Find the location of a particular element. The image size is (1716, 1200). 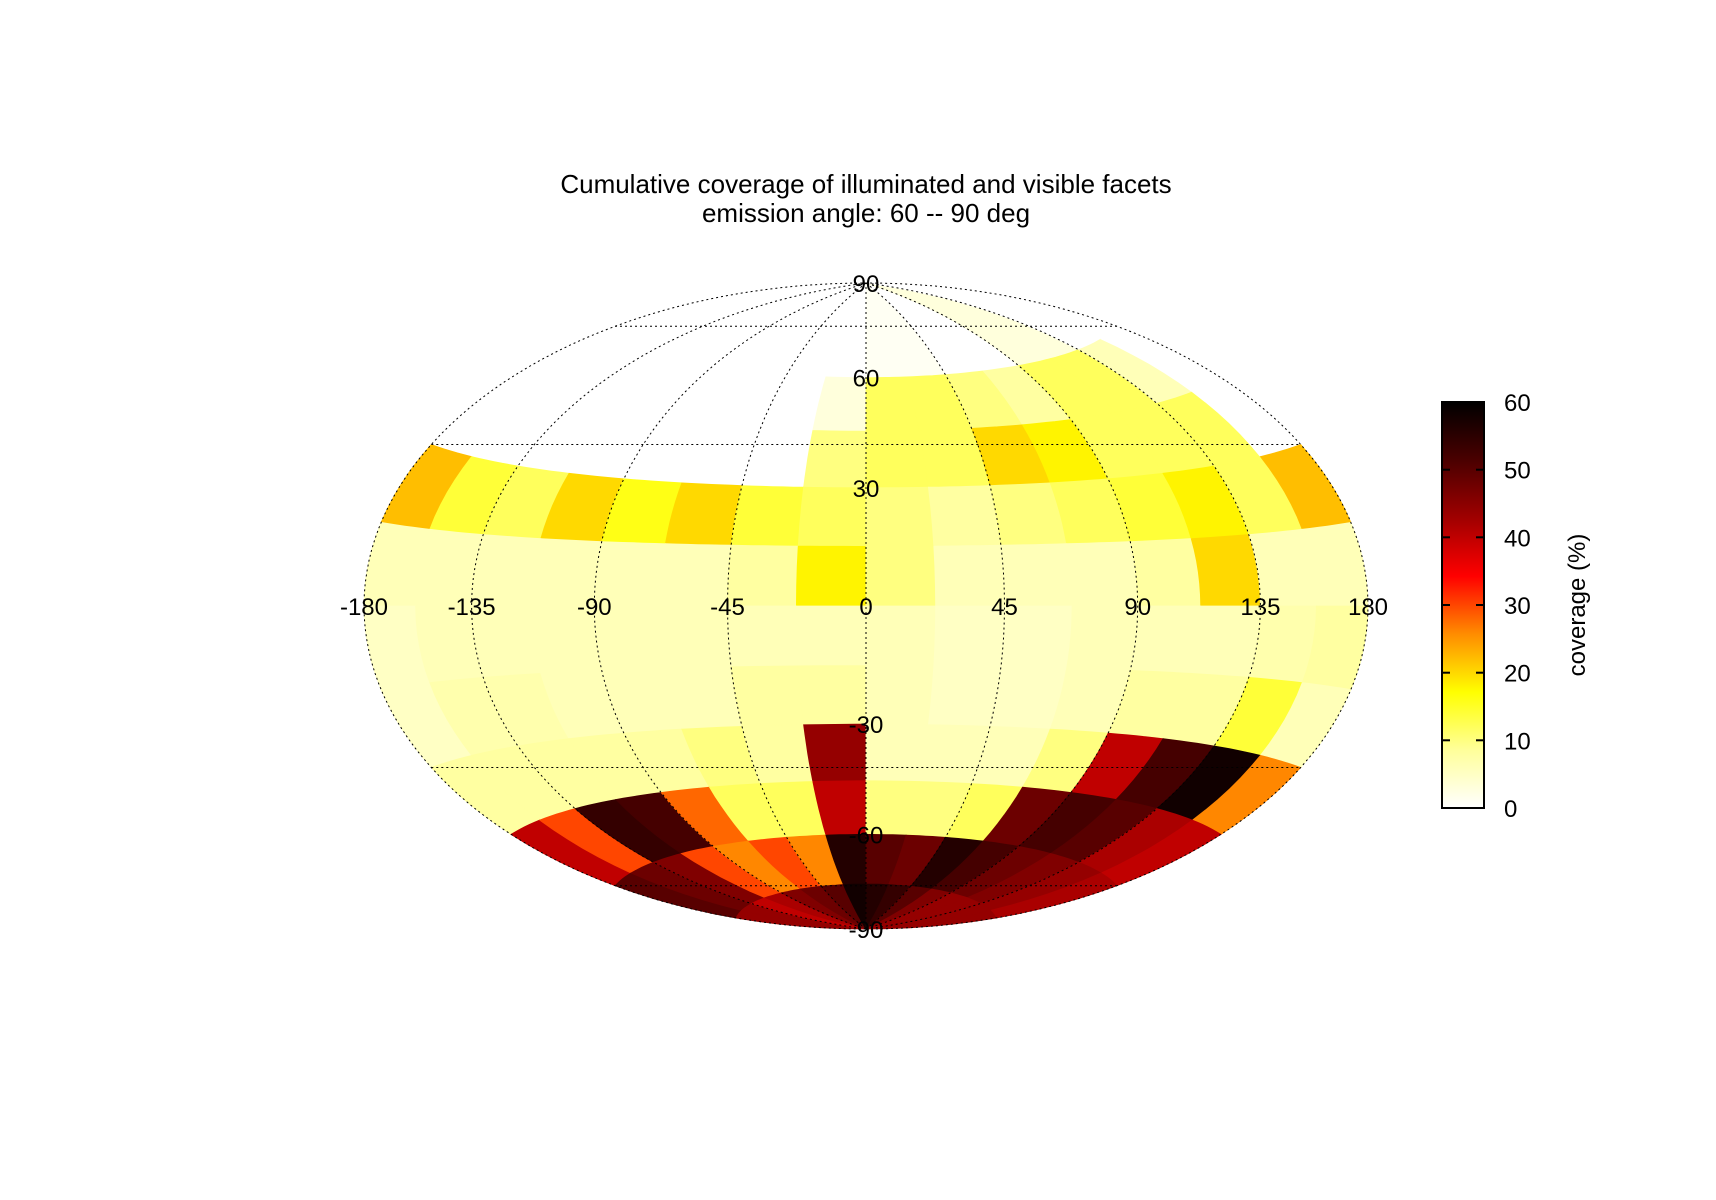

longitude-tick-label: -180 is located at coordinates (364, 607).